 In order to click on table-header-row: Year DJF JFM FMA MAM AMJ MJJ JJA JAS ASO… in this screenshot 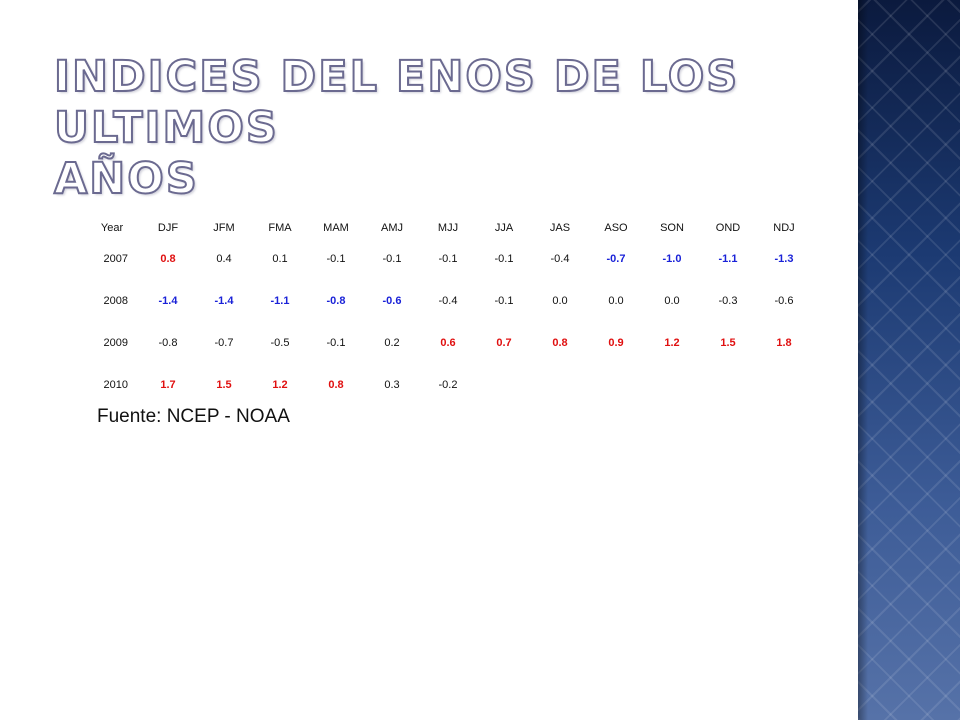, I will do `click(448, 228)`.